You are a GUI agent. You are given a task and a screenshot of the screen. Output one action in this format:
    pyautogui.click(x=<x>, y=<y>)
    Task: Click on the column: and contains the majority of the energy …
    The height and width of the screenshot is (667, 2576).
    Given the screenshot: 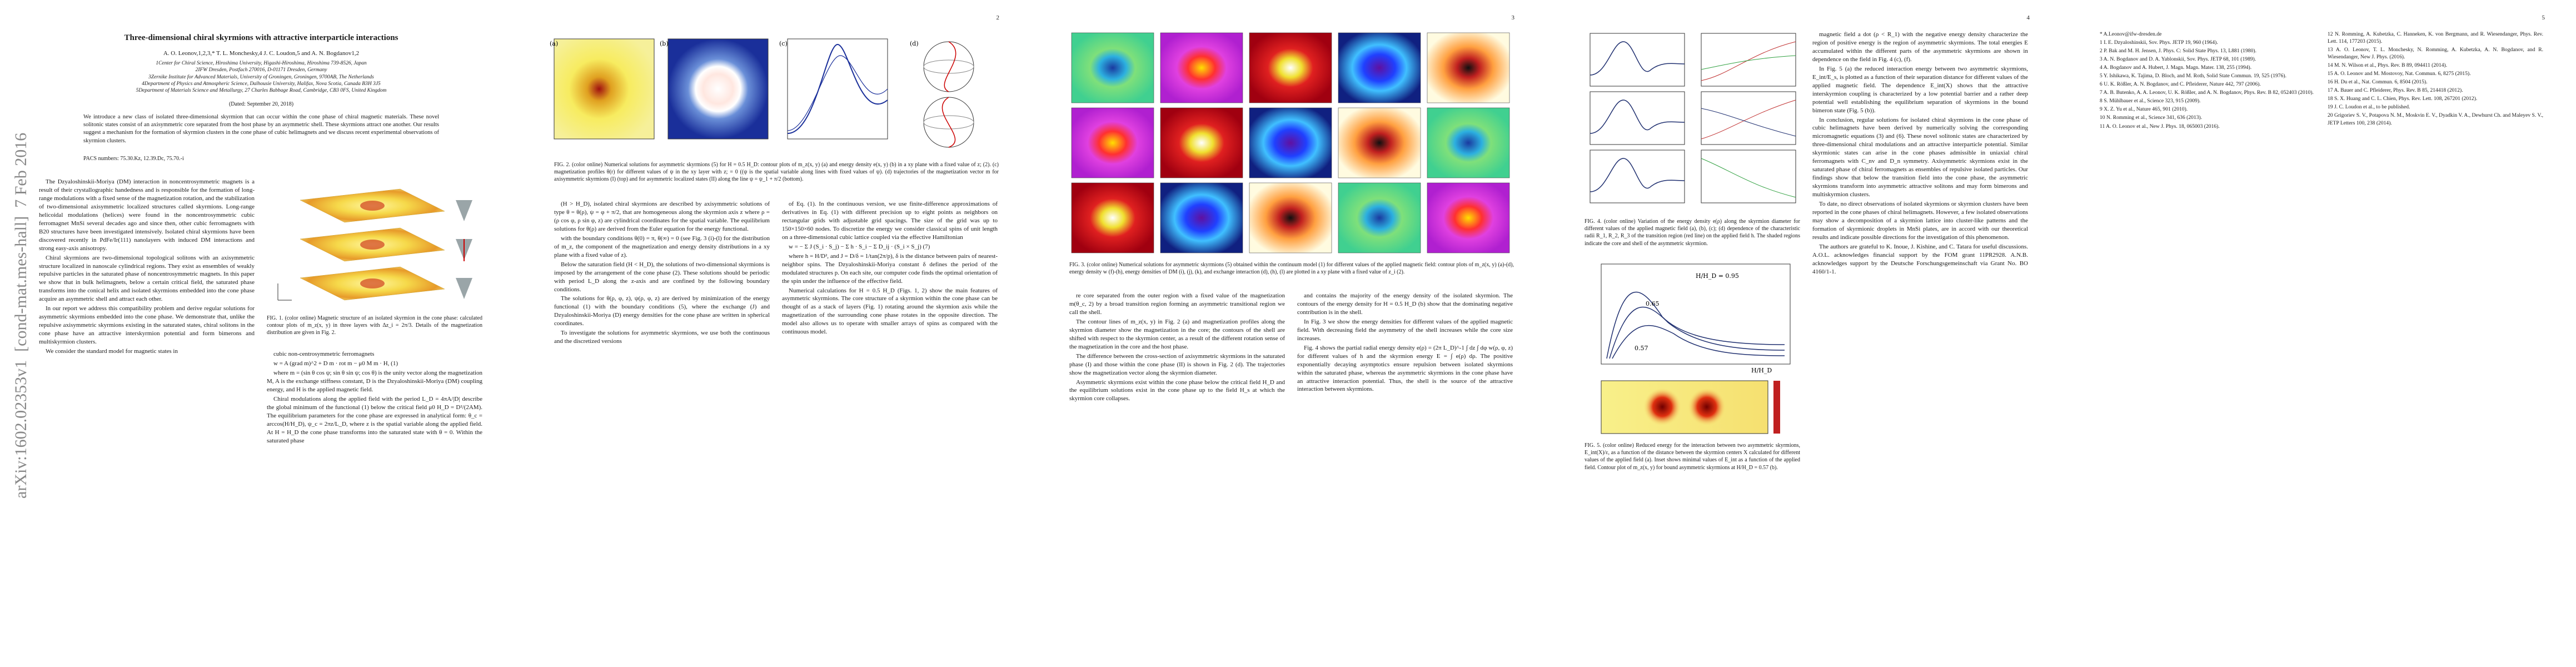 What is the action you would take?
    pyautogui.click(x=1405, y=343)
    